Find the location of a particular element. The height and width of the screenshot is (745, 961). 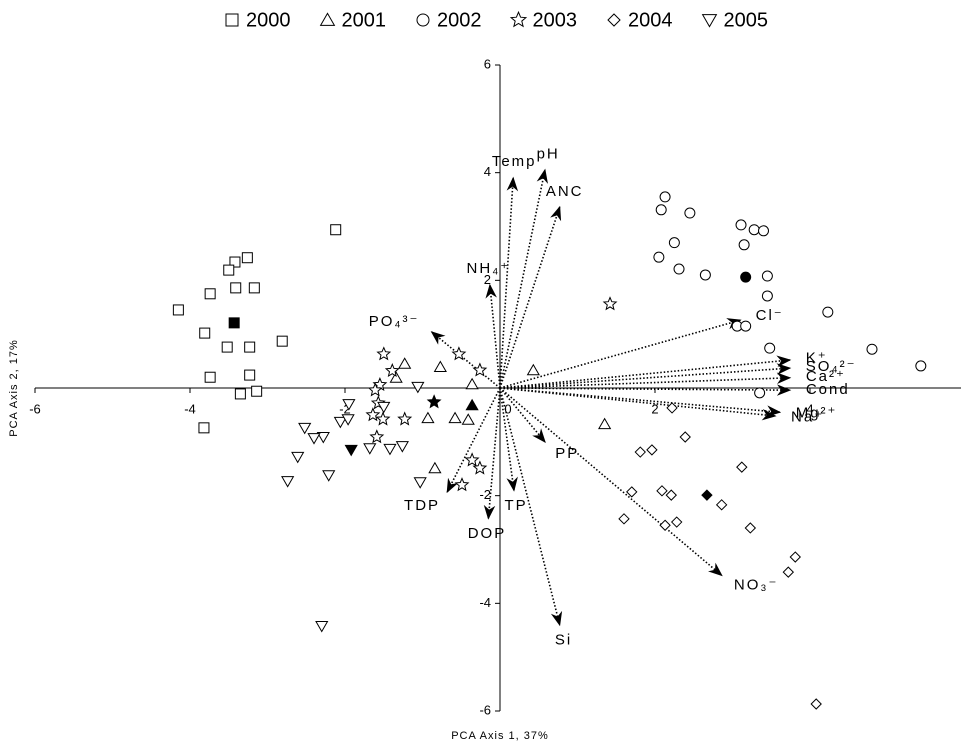

y-tick-label: 4 is located at coordinates (487, 171).